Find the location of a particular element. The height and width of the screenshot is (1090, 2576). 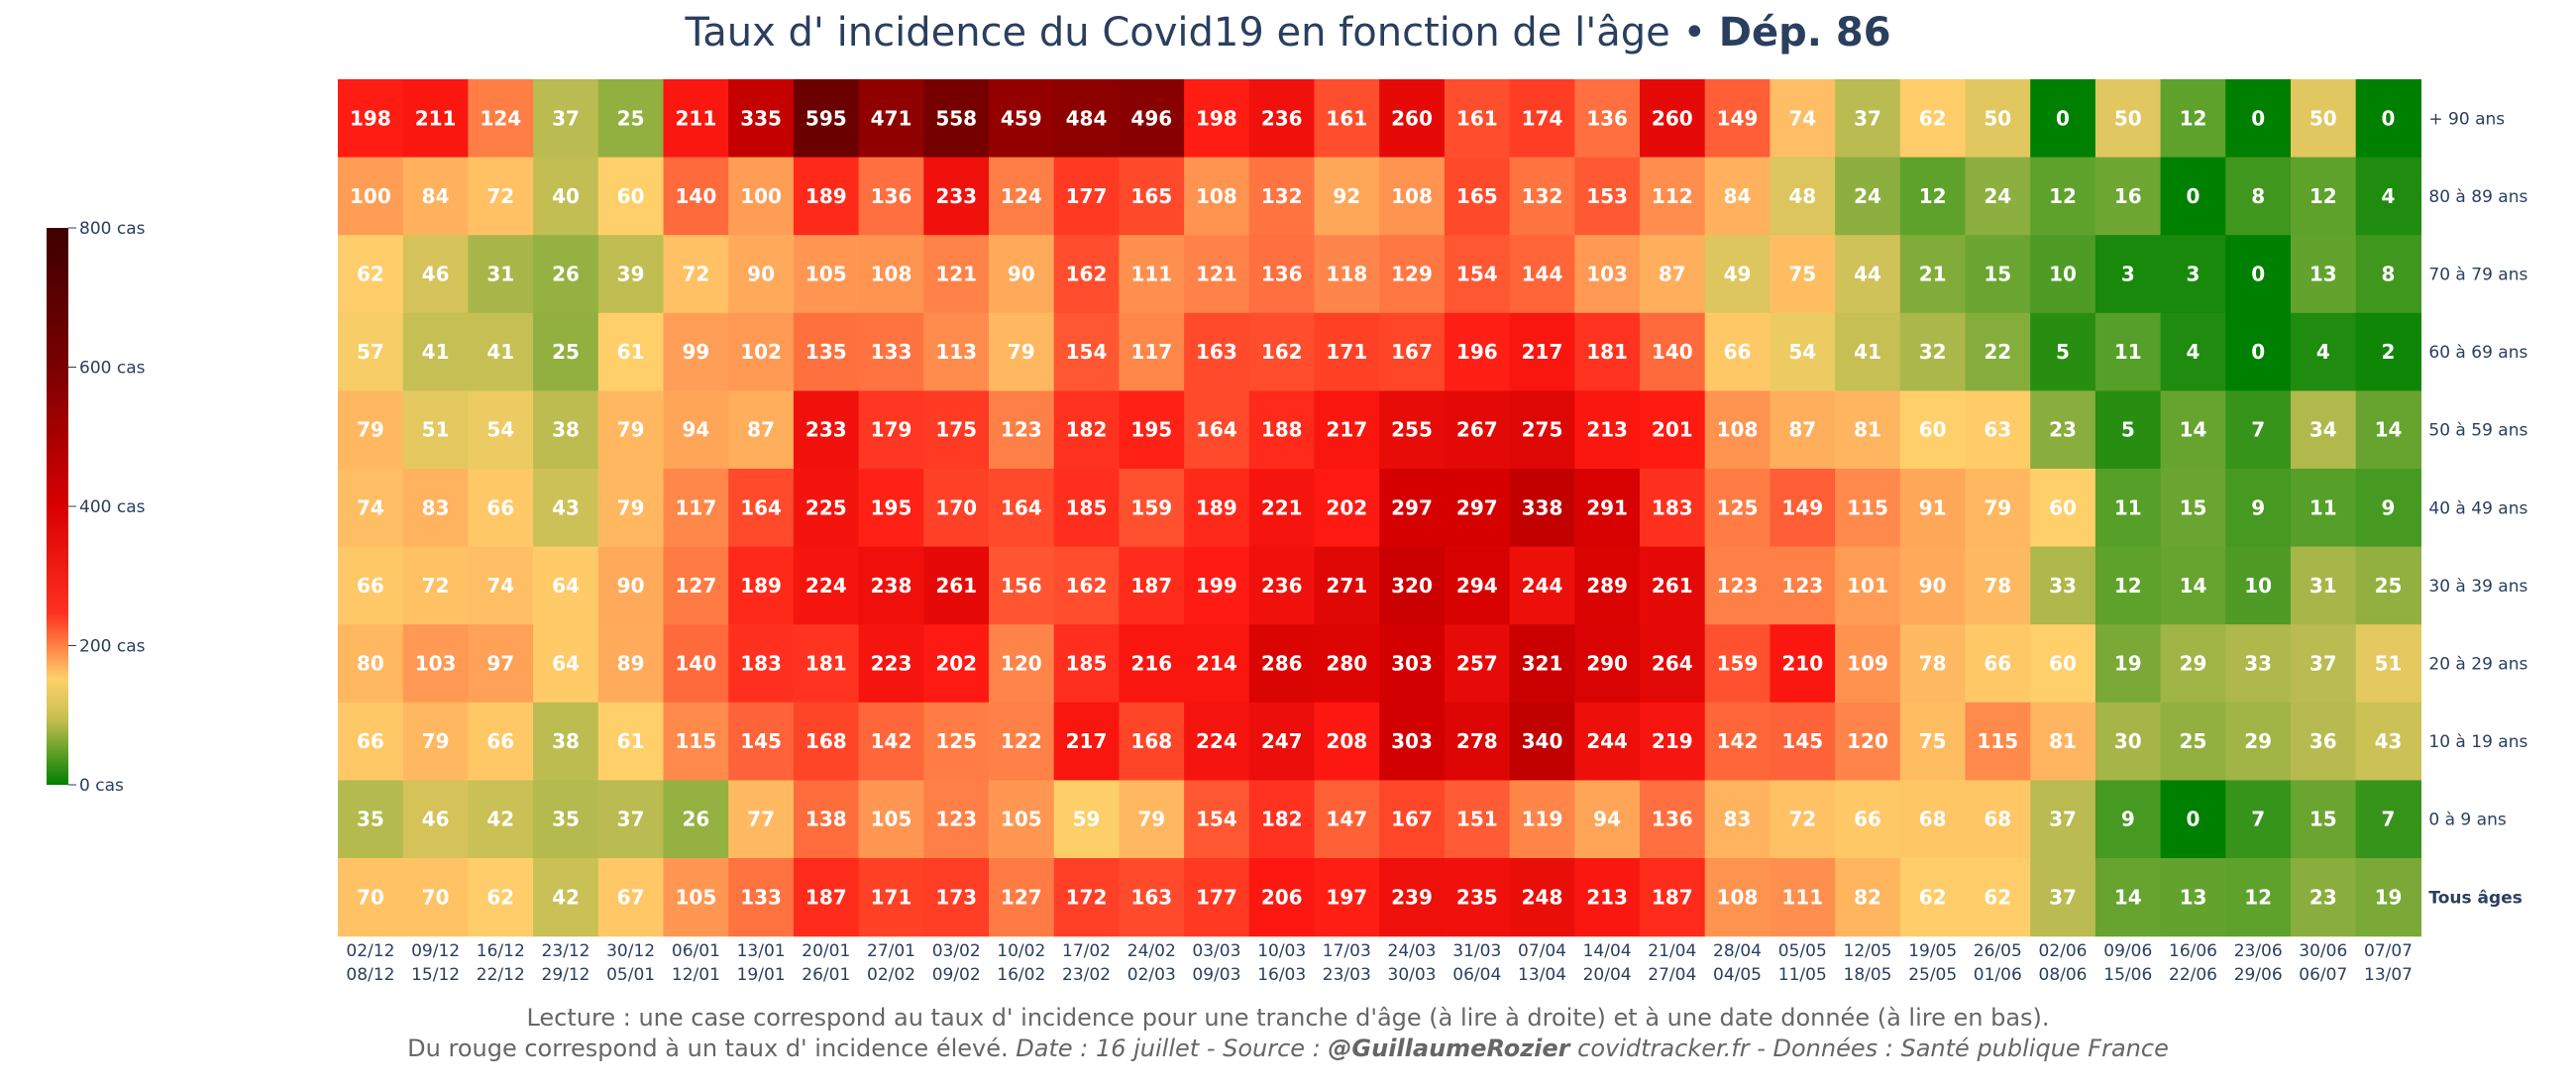

cell-value-label: 140 is located at coordinates (696, 196).